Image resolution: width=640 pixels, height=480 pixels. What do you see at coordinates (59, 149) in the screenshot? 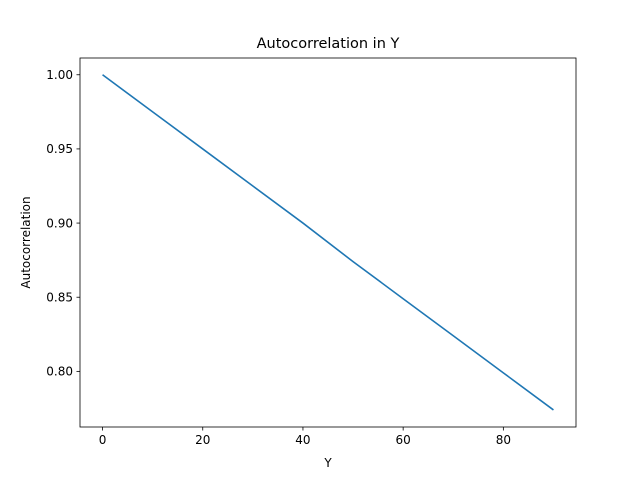
I see `y-tick-label: 0.95` at bounding box center [59, 149].